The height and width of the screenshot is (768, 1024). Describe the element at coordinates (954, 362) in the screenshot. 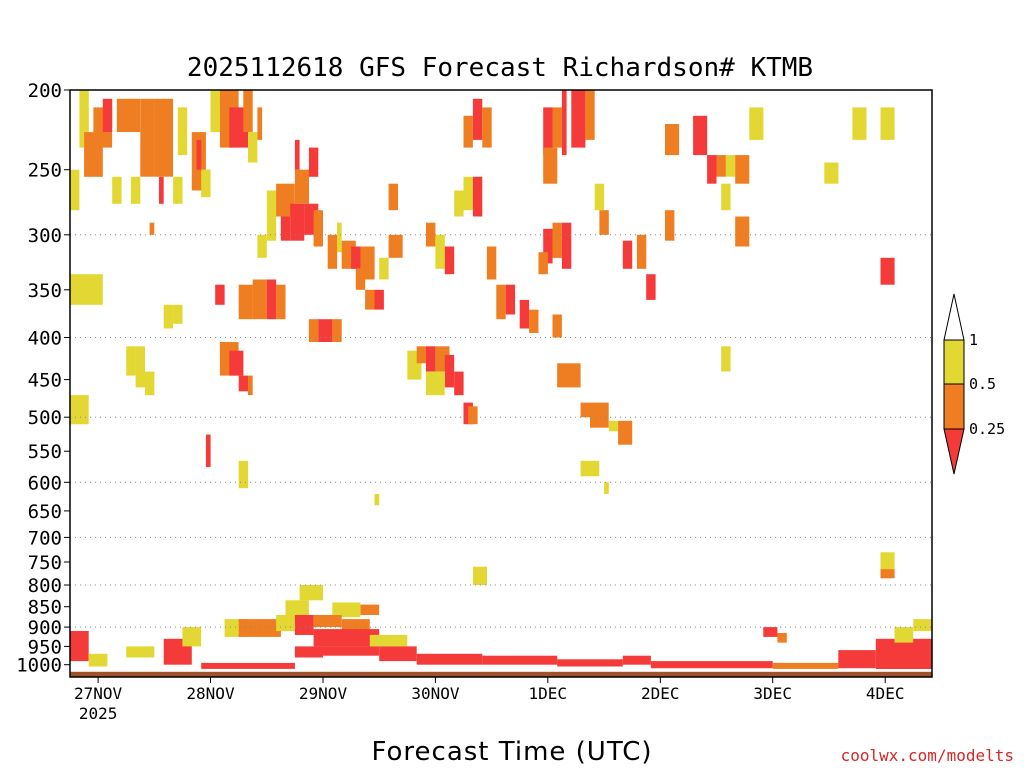

I see `colorbar-bin-yellow` at that location.